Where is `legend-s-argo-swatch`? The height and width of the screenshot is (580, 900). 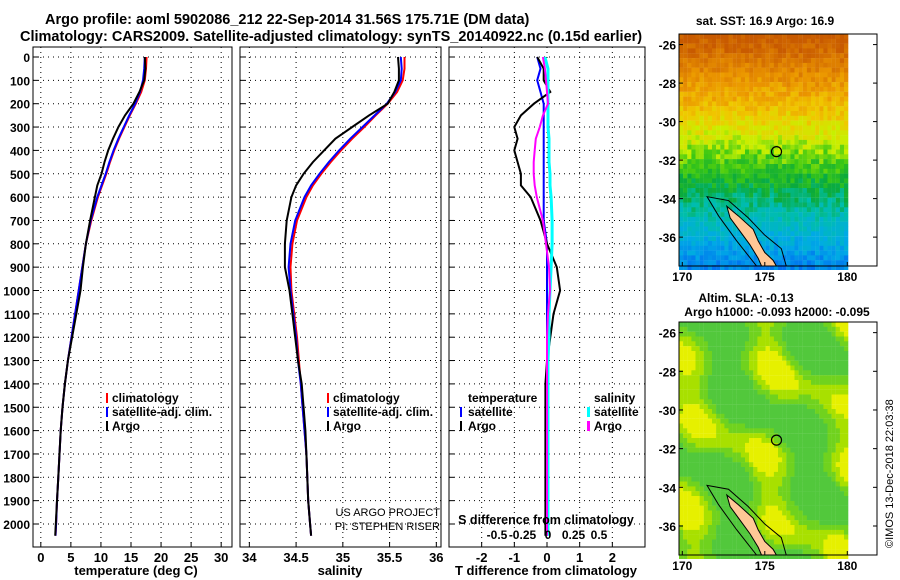
legend-s-argo-swatch is located at coordinates (588, 426).